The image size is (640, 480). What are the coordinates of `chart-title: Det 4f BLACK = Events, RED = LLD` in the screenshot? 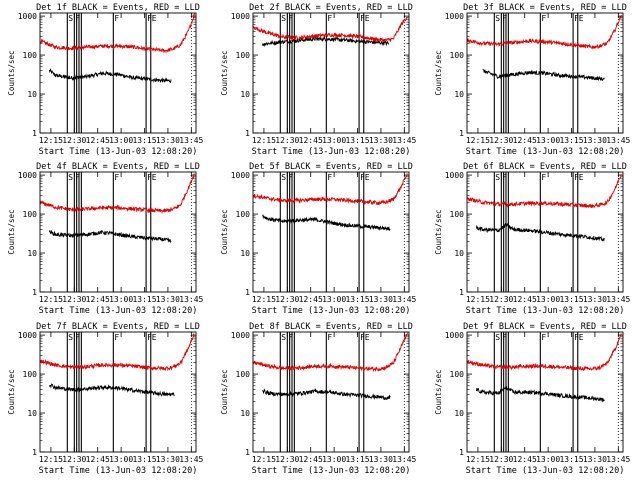 It's located at (118, 167).